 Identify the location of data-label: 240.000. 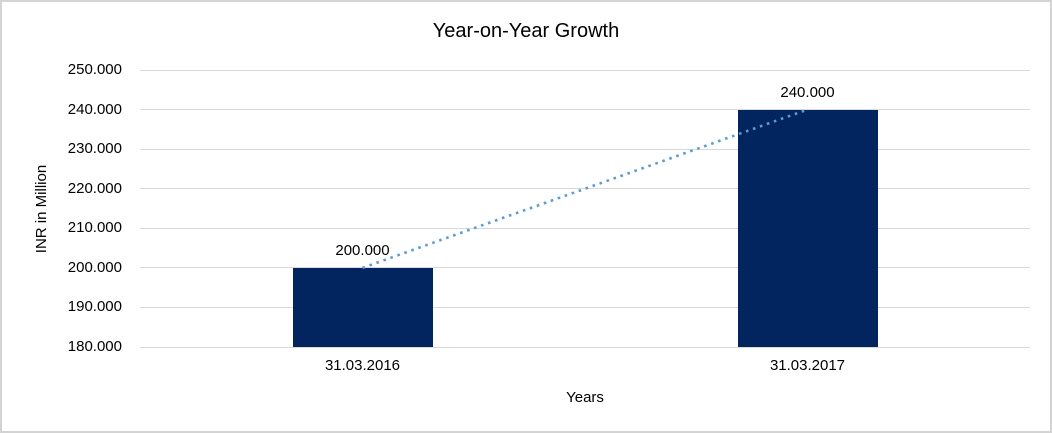
(807, 92).